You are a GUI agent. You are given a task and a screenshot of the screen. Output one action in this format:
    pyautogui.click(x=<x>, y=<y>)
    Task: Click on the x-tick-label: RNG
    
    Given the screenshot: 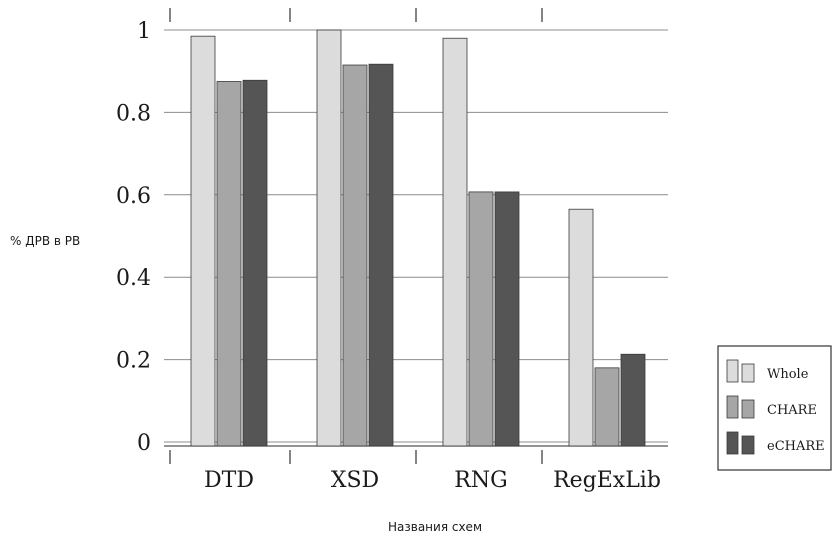 What is the action you would take?
    pyautogui.click(x=480, y=480)
    